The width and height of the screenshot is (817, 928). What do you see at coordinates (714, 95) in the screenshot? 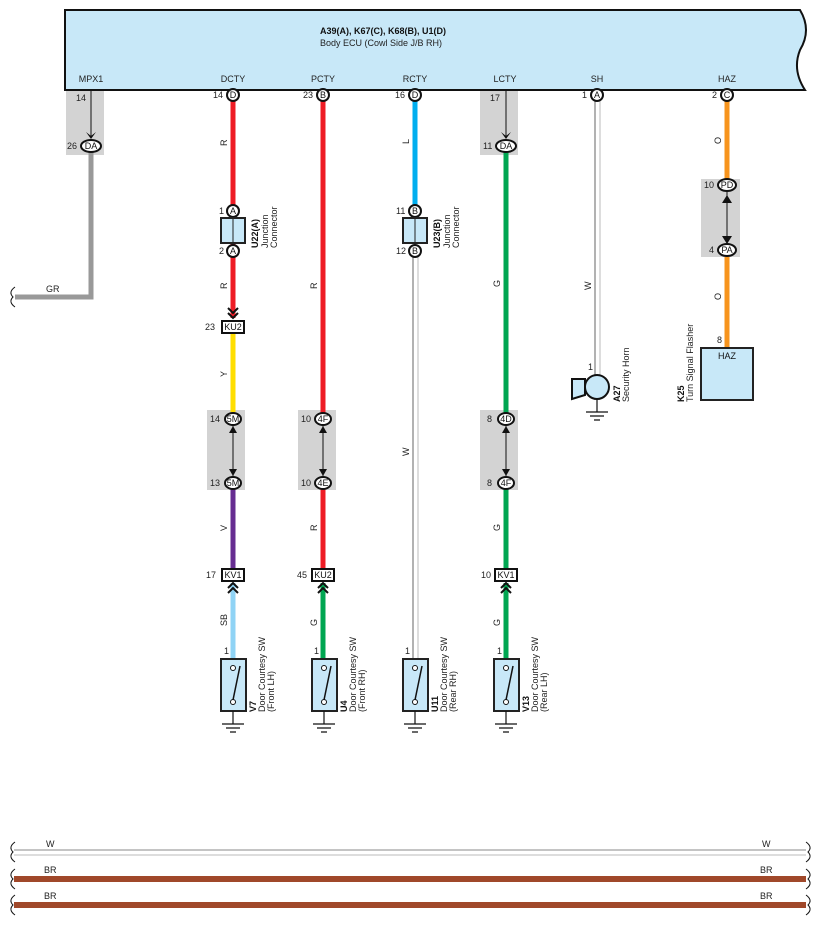
I see `pin-number: 2` at bounding box center [714, 95].